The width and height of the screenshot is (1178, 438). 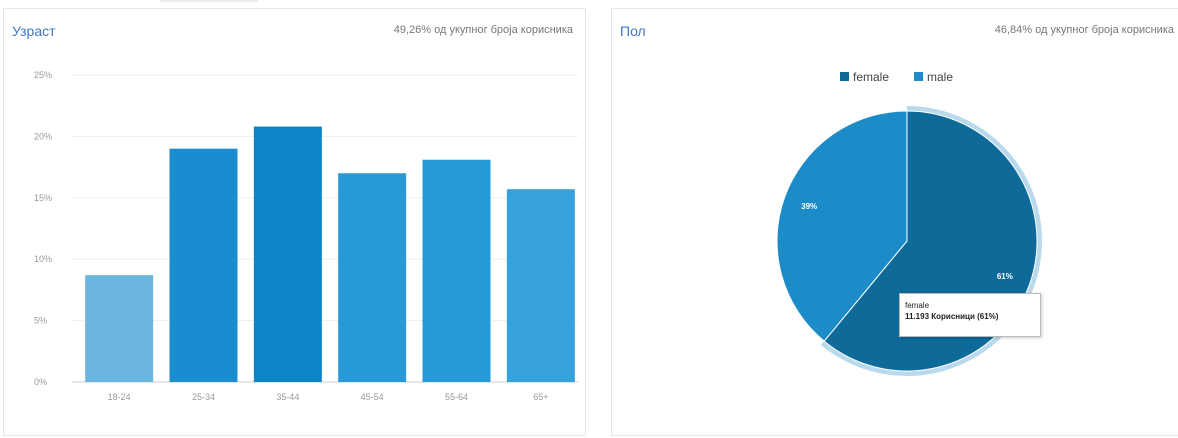 What do you see at coordinates (1005, 276) in the screenshot?
I see `slice-label-female: 61%` at bounding box center [1005, 276].